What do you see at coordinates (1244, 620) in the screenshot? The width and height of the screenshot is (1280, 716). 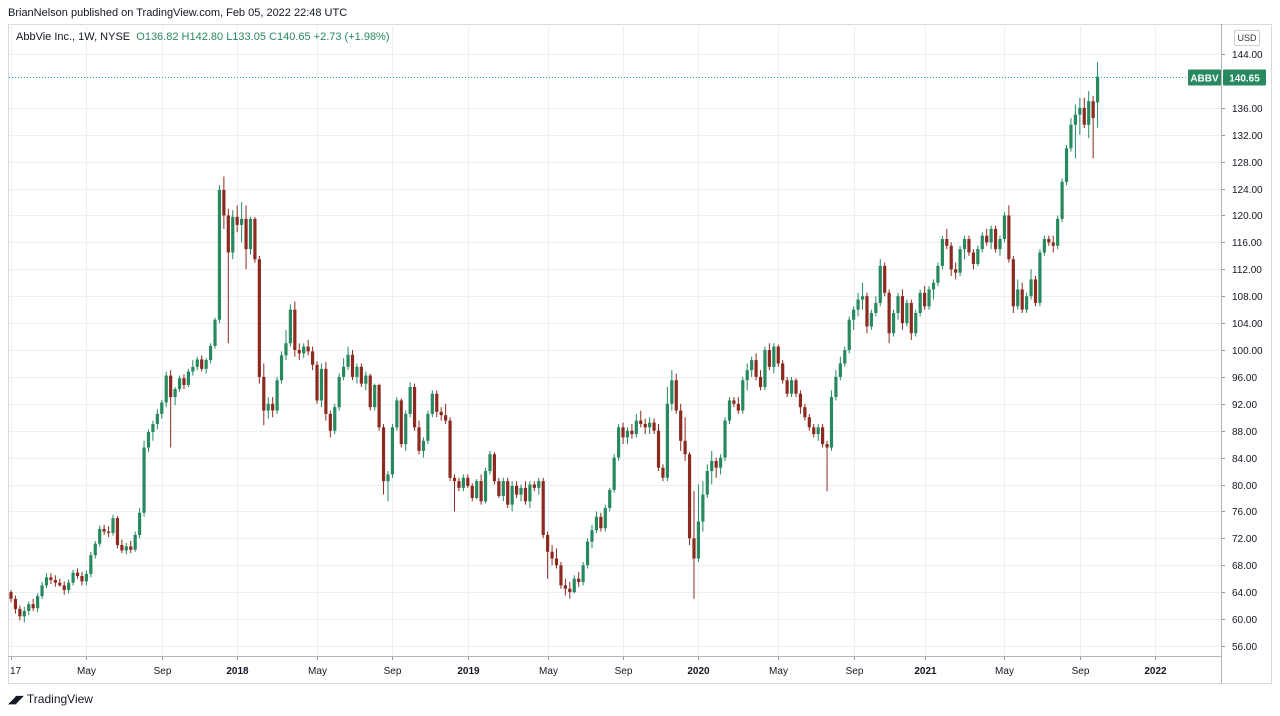 I see `y-tick-label: 60.00` at bounding box center [1244, 620].